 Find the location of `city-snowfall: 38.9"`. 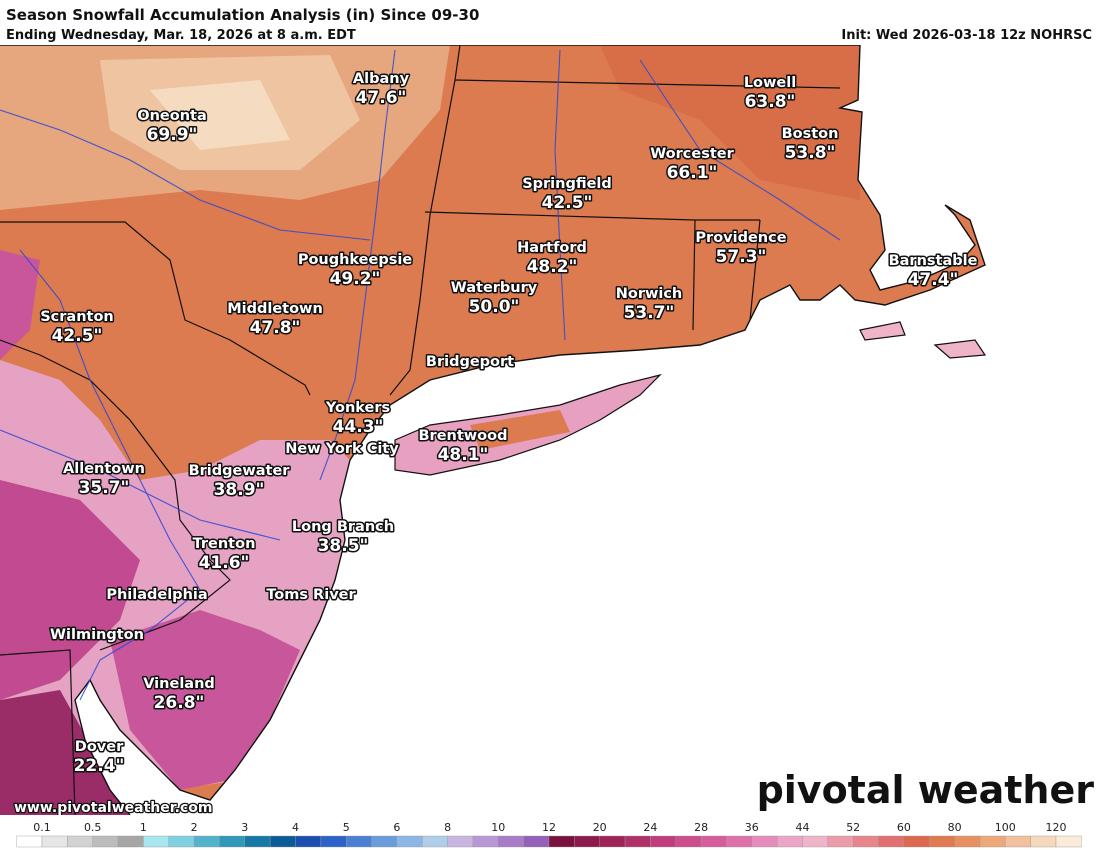

city-snowfall: 38.9" is located at coordinates (239, 490).